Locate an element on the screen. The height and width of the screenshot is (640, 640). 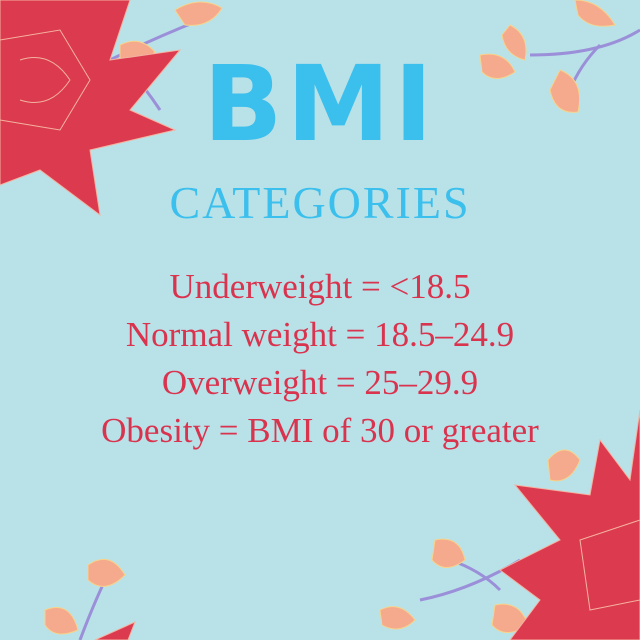
category-item: Overweight = 25–29.9 is located at coordinates (320, 382).